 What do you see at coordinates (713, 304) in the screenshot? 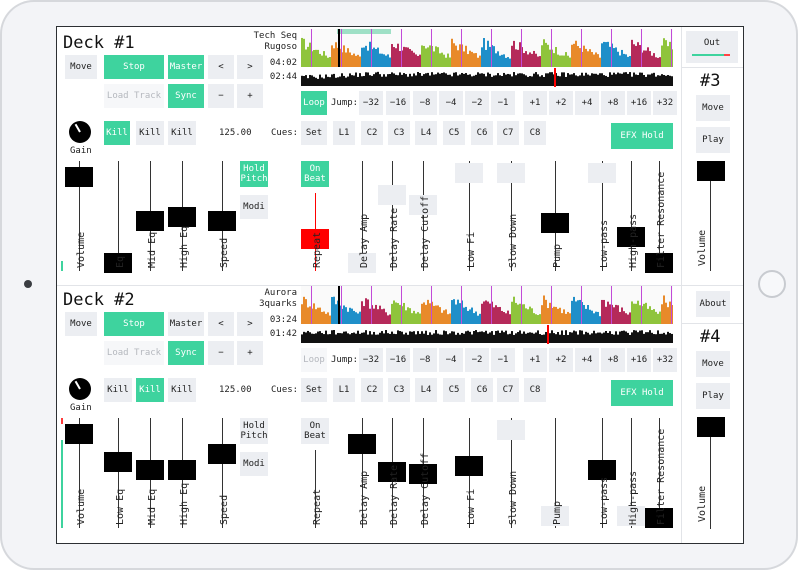
I see `about-button: About` at bounding box center [713, 304].